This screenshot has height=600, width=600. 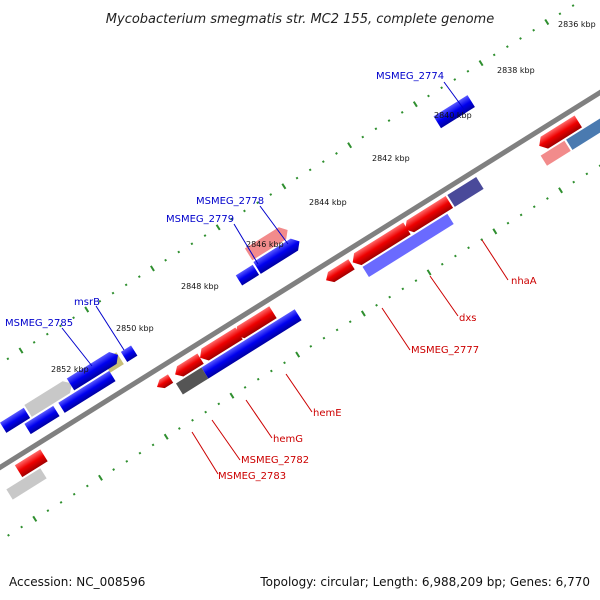 What do you see at coordinates (288, 439) in the screenshot?
I see `label-hemG: hemG` at bounding box center [288, 439].